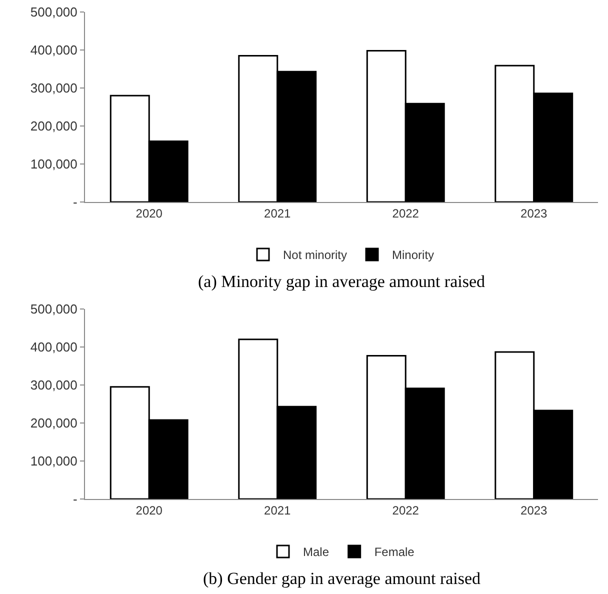 The image size is (608, 594). What do you see at coordinates (315, 255) in the screenshot?
I see `legend-label: Not minority` at bounding box center [315, 255].